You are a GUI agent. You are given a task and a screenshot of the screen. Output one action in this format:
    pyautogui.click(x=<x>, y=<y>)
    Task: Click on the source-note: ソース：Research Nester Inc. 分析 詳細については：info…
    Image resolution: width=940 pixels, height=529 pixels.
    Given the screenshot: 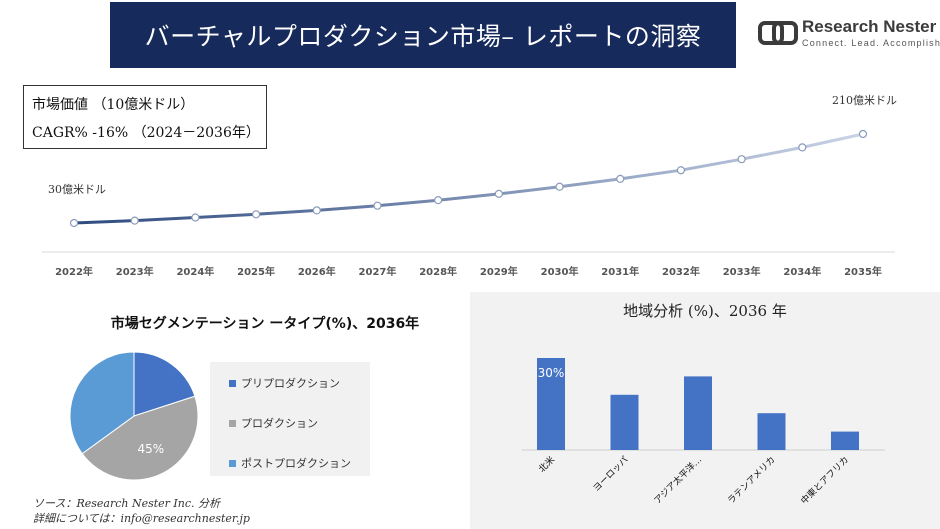 What is the action you would take?
    pyautogui.click(x=141, y=511)
    